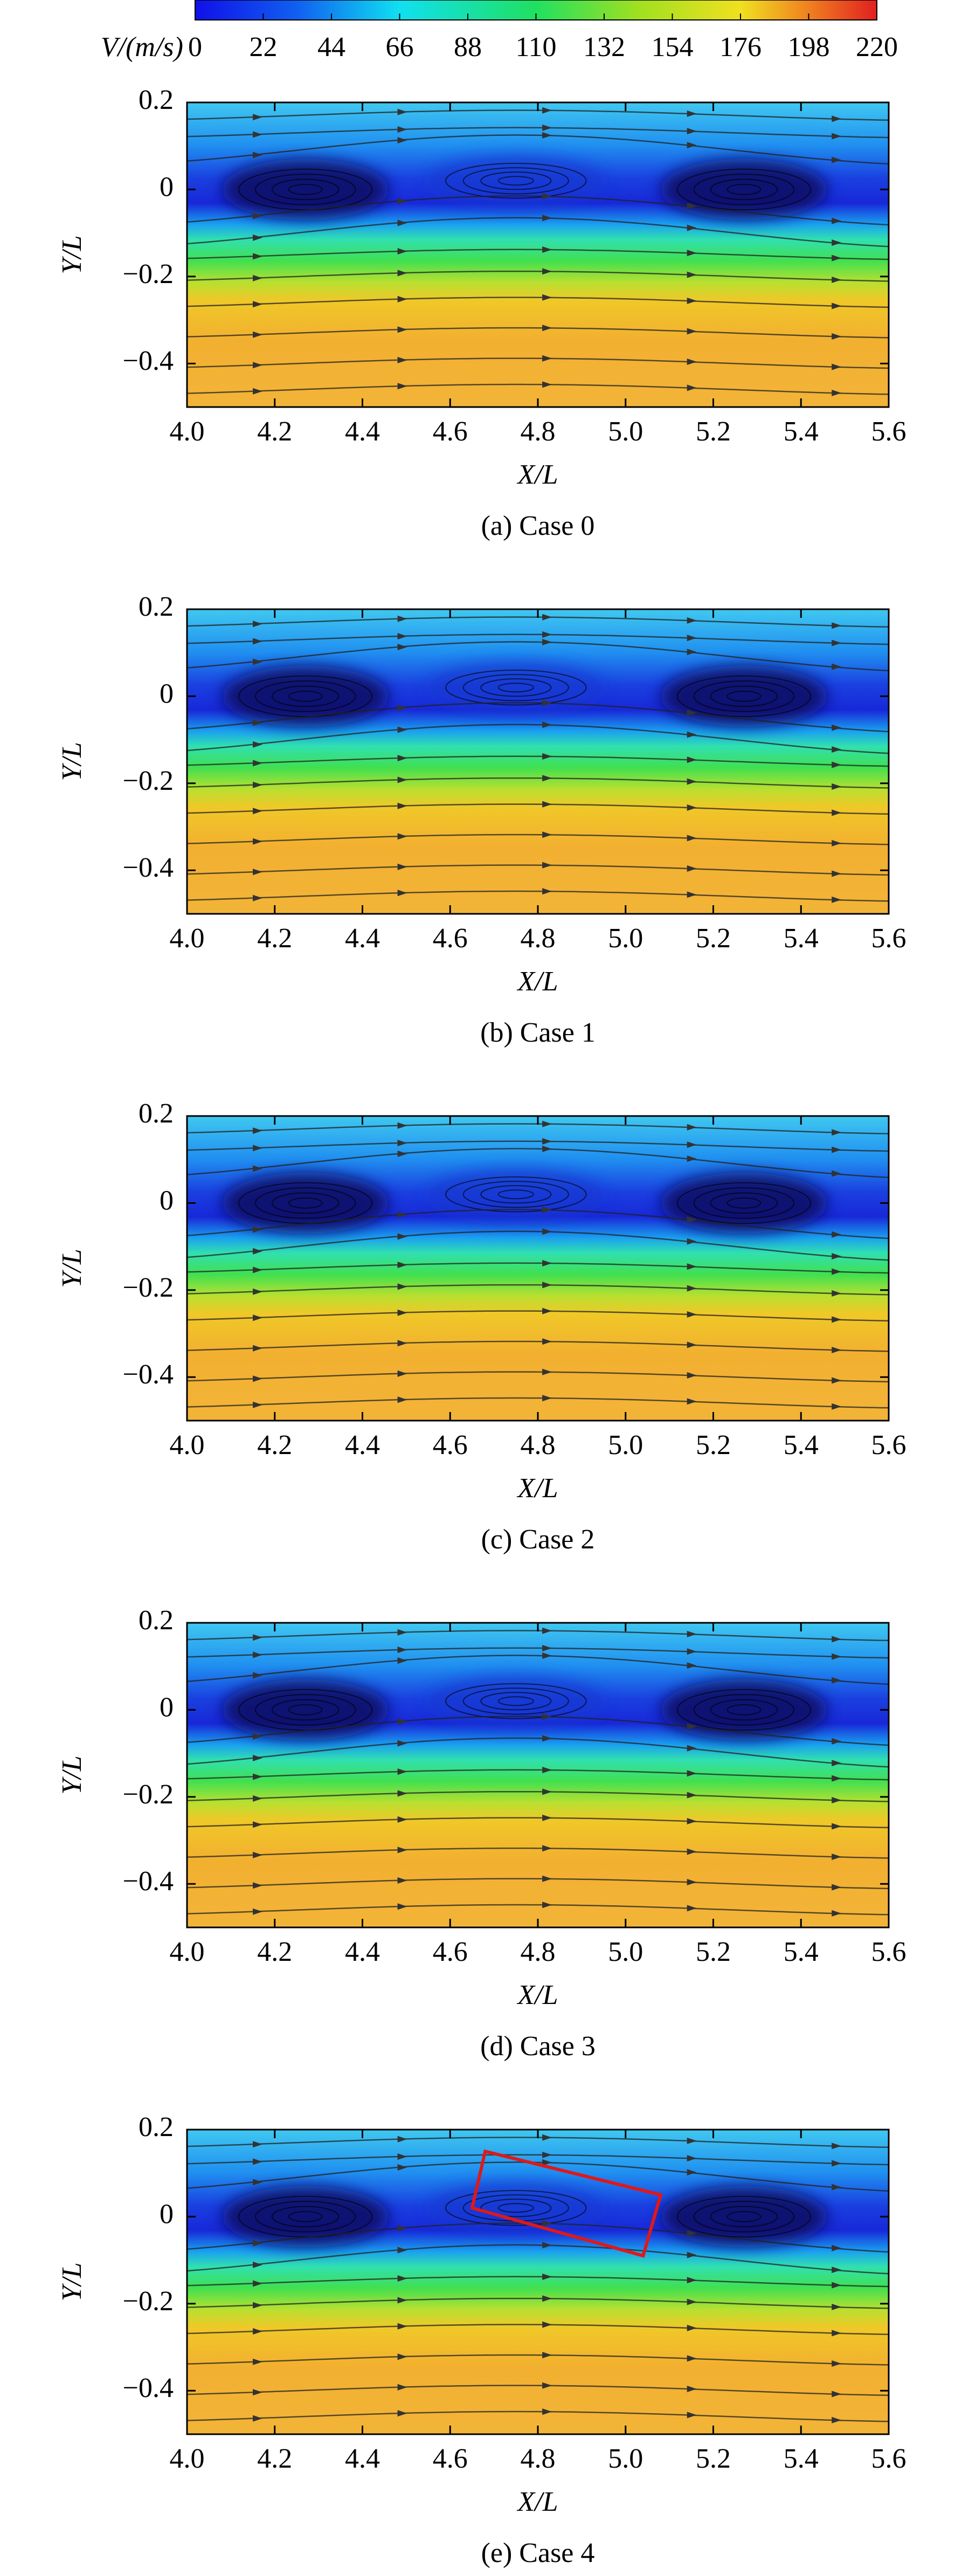 This screenshot has width=955, height=2576. What do you see at coordinates (331, 47) in the screenshot?
I see `colorbar-tick-label: 44` at bounding box center [331, 47].